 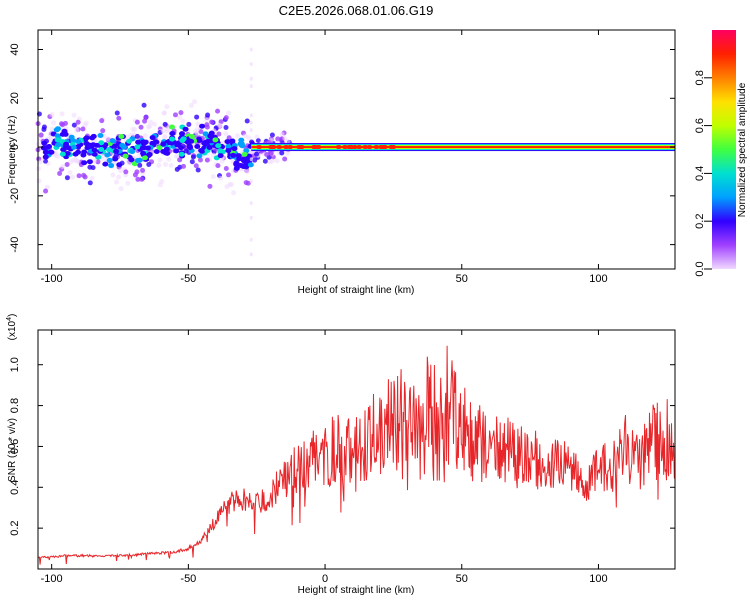 I want to click on spectrogram-x-label: Height of straight line (km), so click(x=356, y=290).